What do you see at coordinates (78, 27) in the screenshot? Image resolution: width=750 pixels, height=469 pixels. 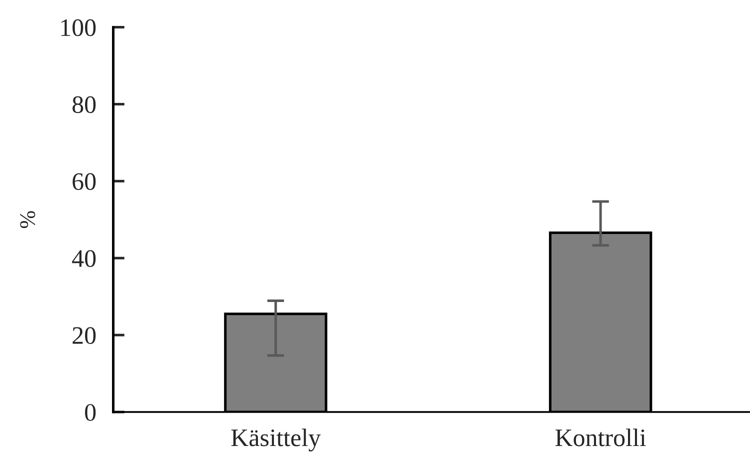 I see `y-tick-label: 100` at bounding box center [78, 27].